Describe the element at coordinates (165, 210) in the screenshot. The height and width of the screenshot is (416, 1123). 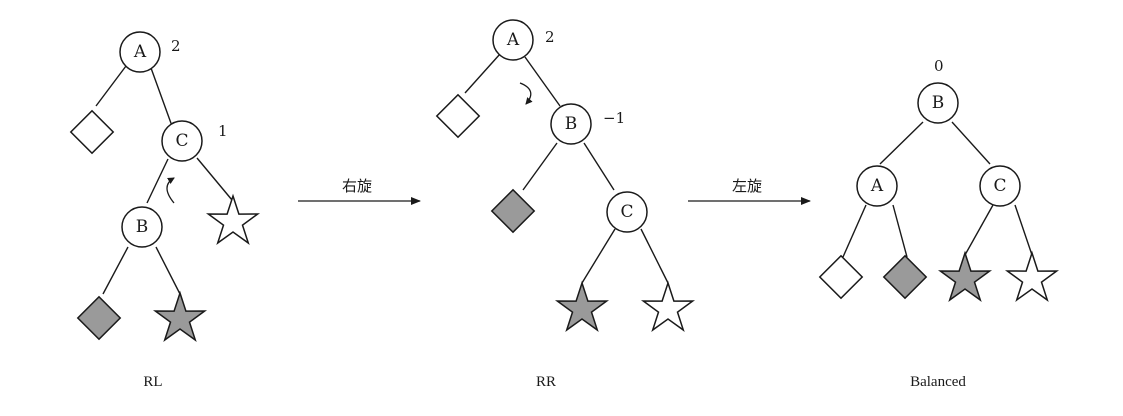
I see `tree-rl: A 2 C 1 B RL` at that location.